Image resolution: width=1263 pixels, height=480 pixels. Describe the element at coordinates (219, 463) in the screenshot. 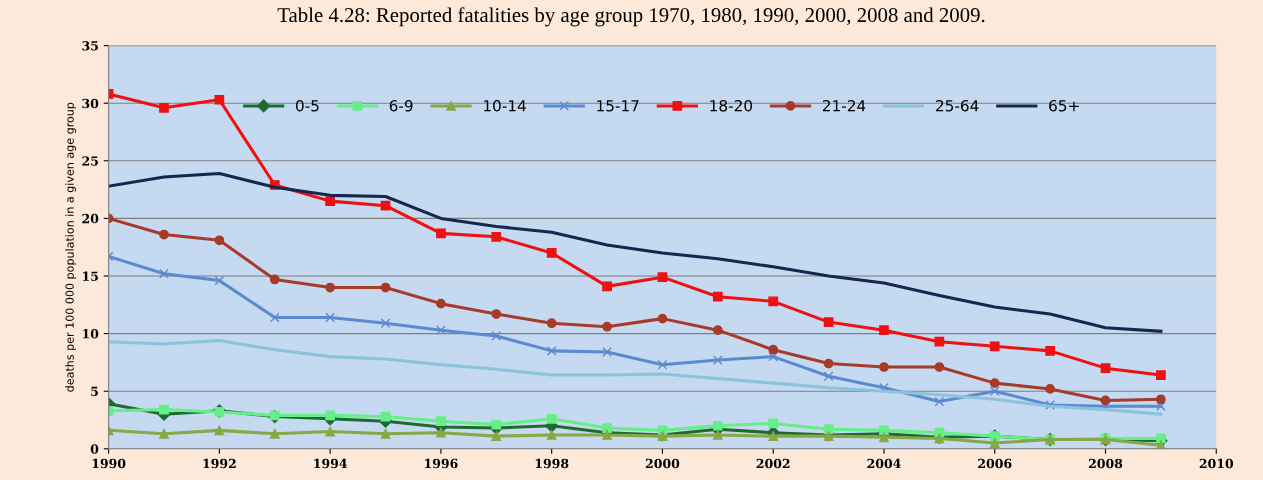

I see `x-tick-label: 1992` at that location.